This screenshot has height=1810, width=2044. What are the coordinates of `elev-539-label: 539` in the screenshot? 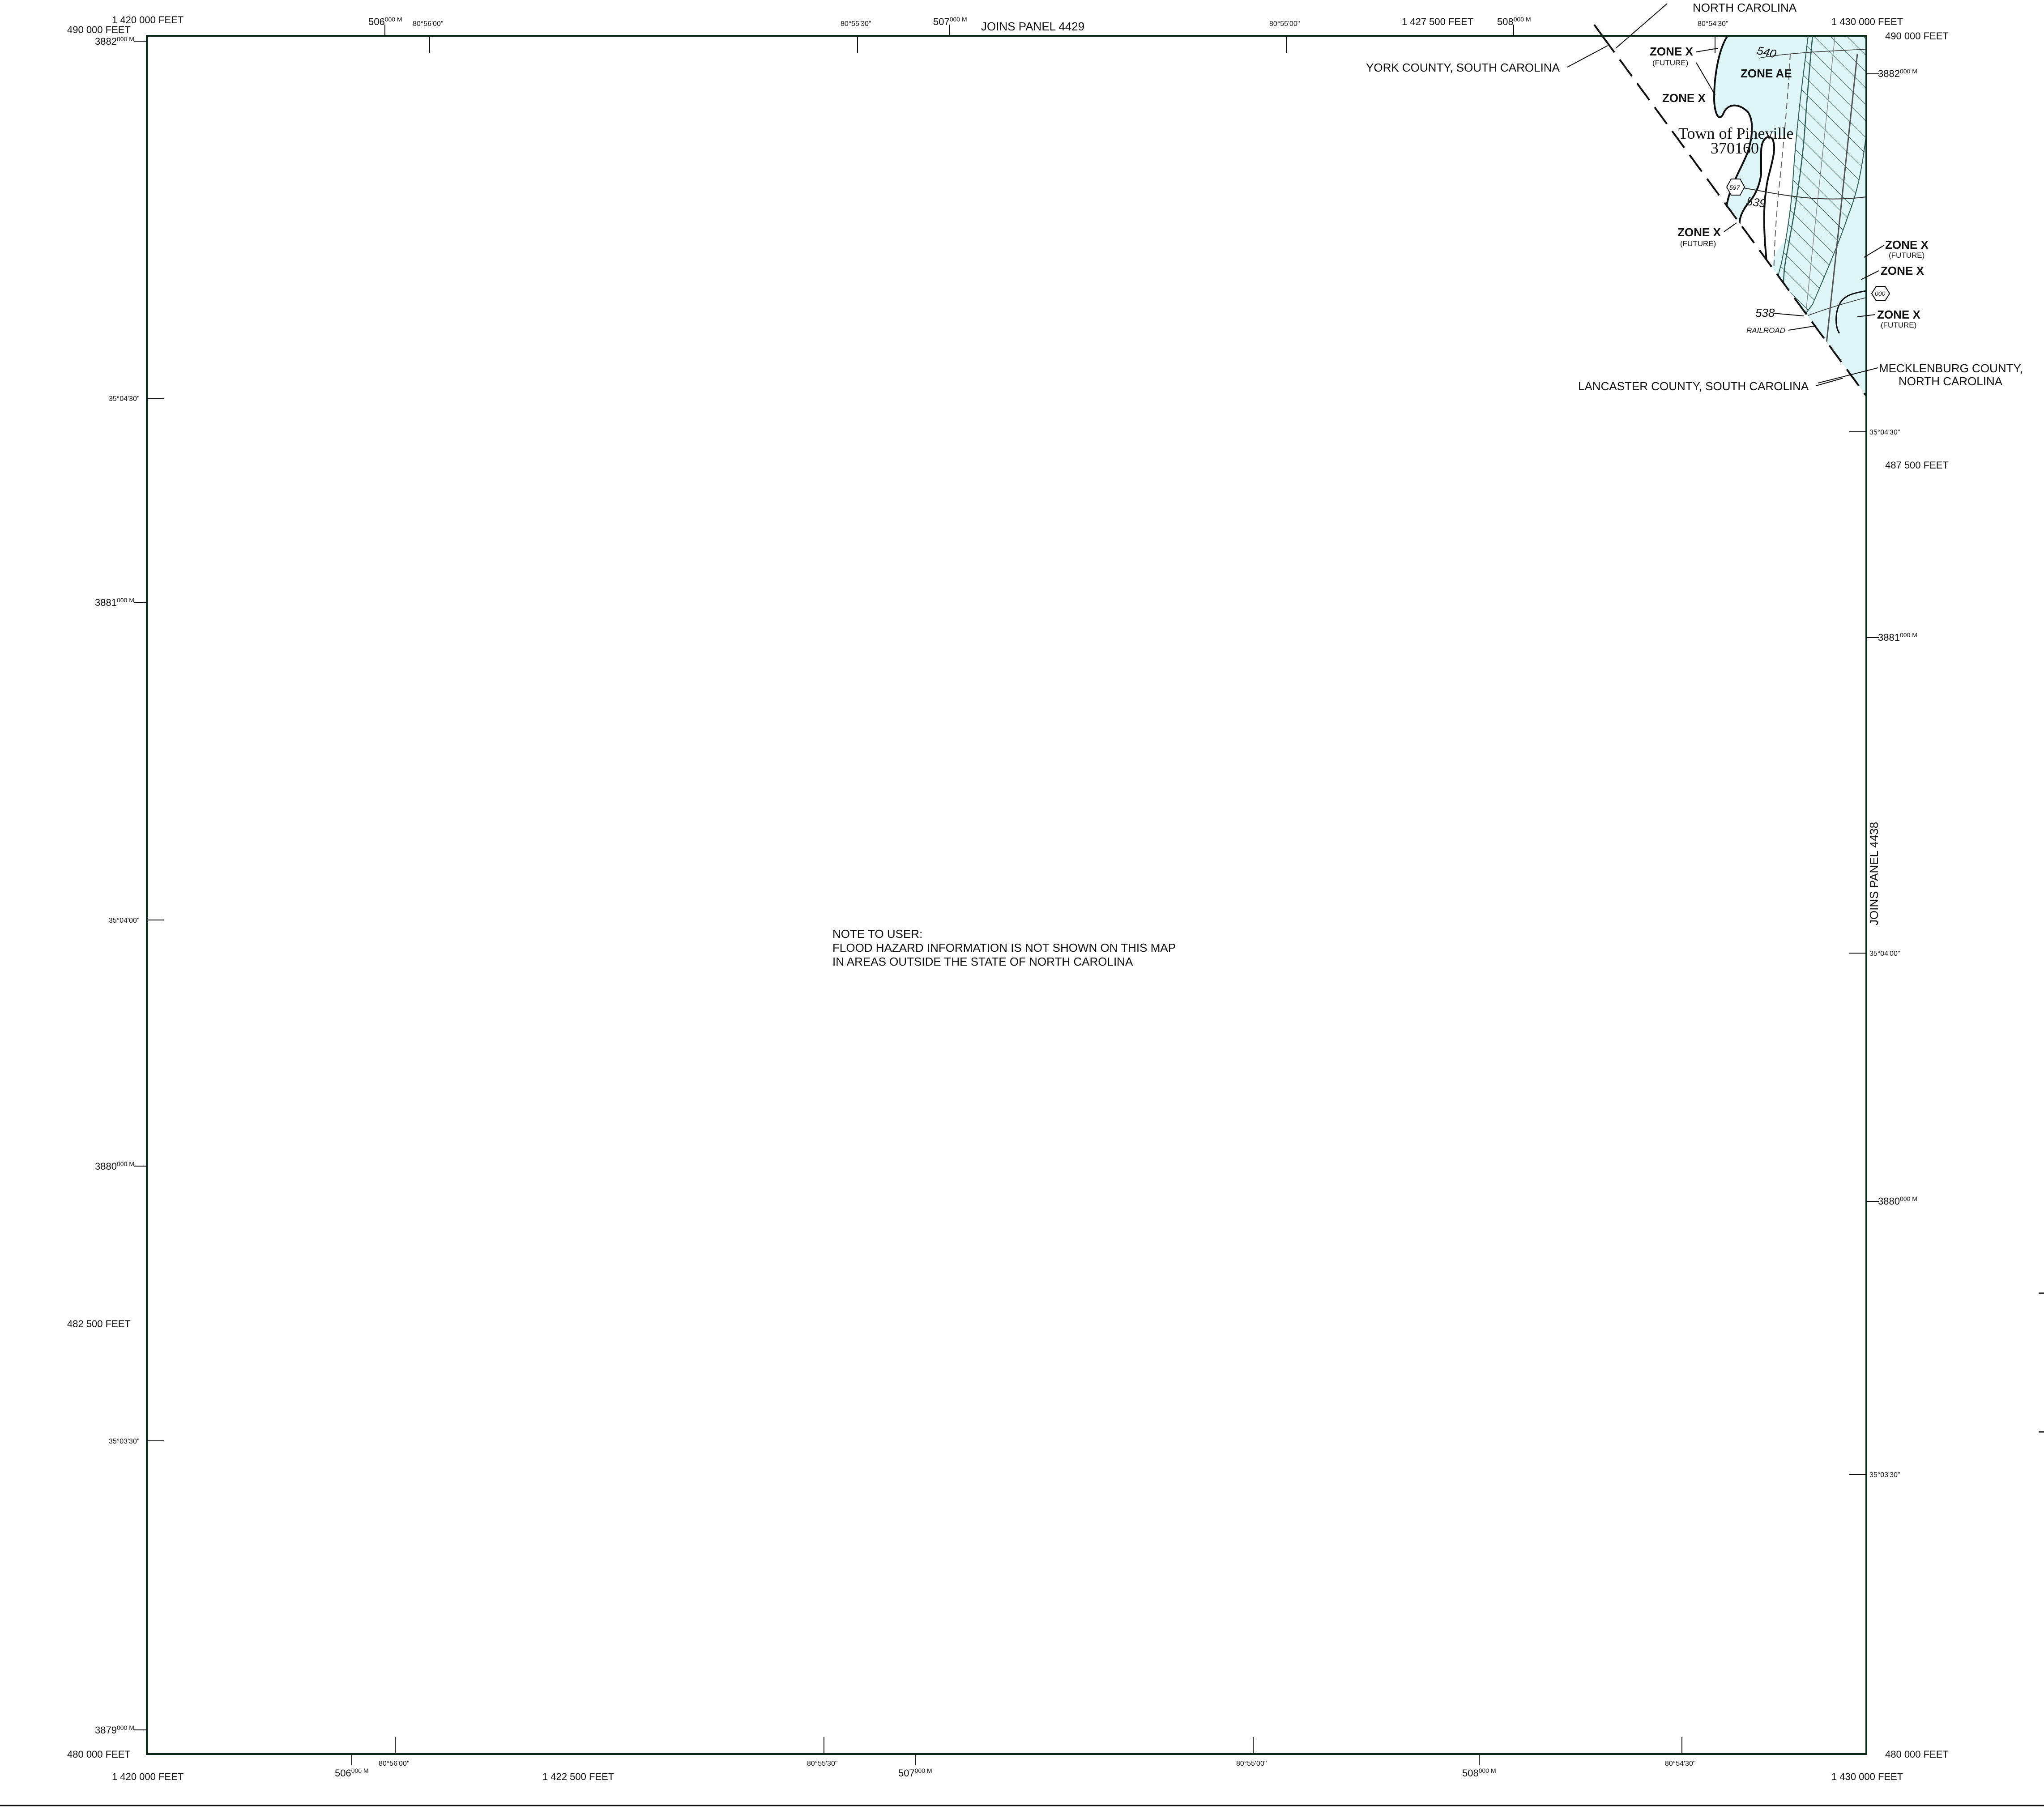 It's located at (1756, 202).